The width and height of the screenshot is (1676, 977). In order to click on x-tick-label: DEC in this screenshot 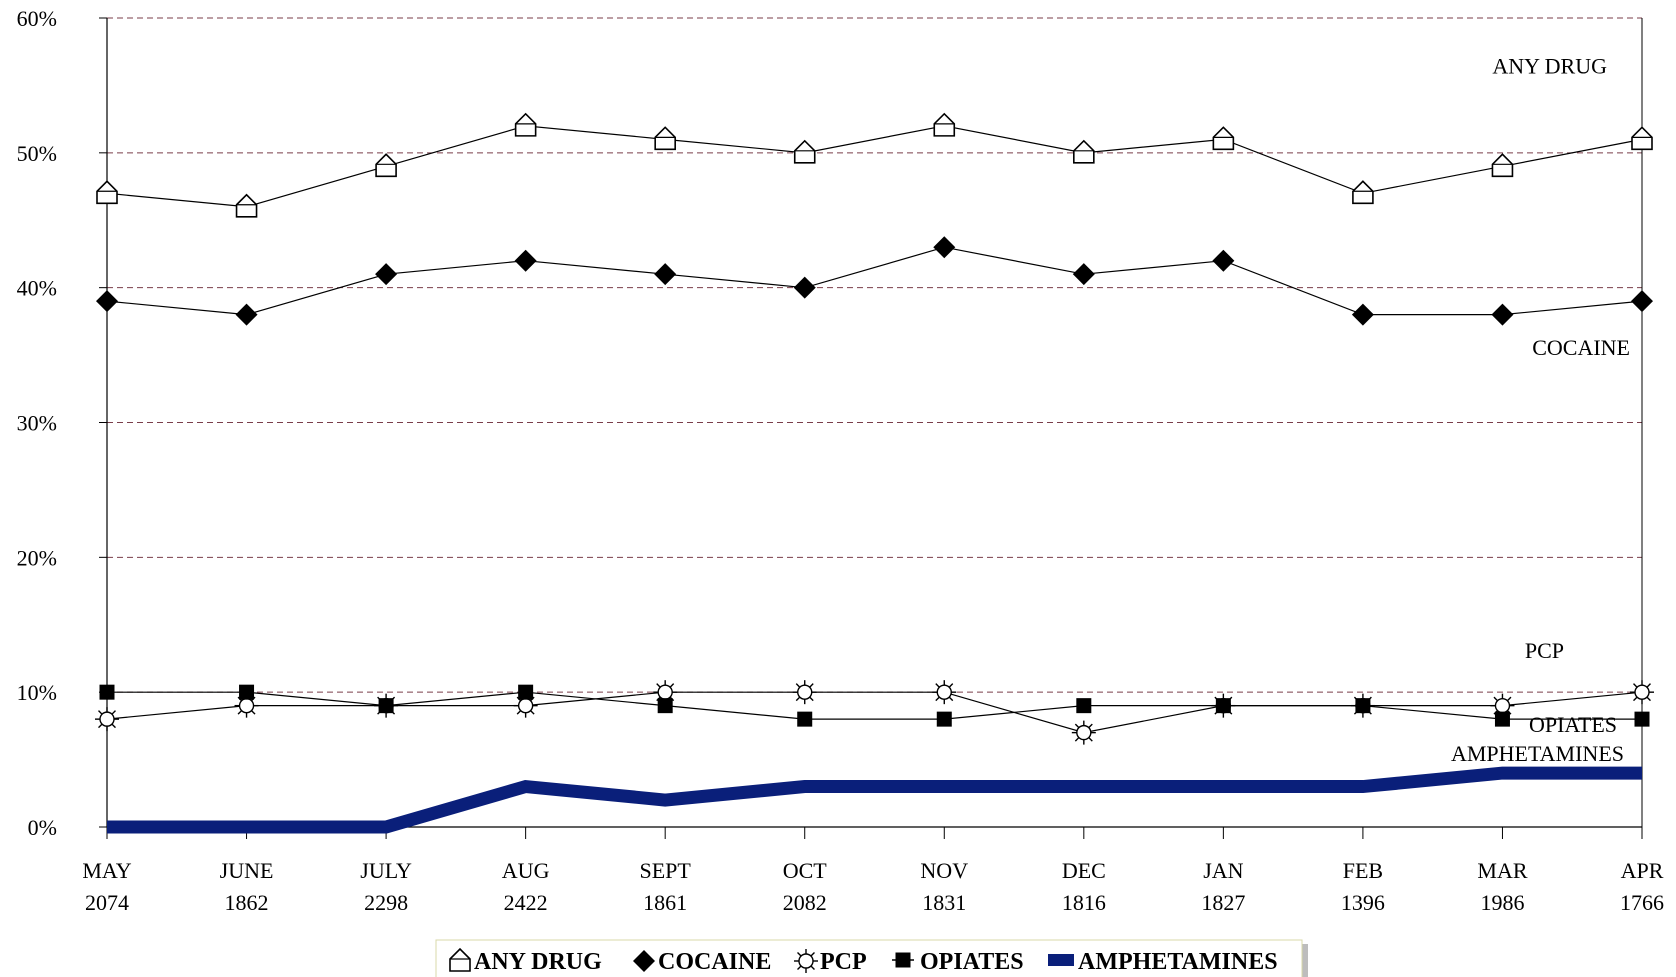, I will do `click(1084, 870)`.